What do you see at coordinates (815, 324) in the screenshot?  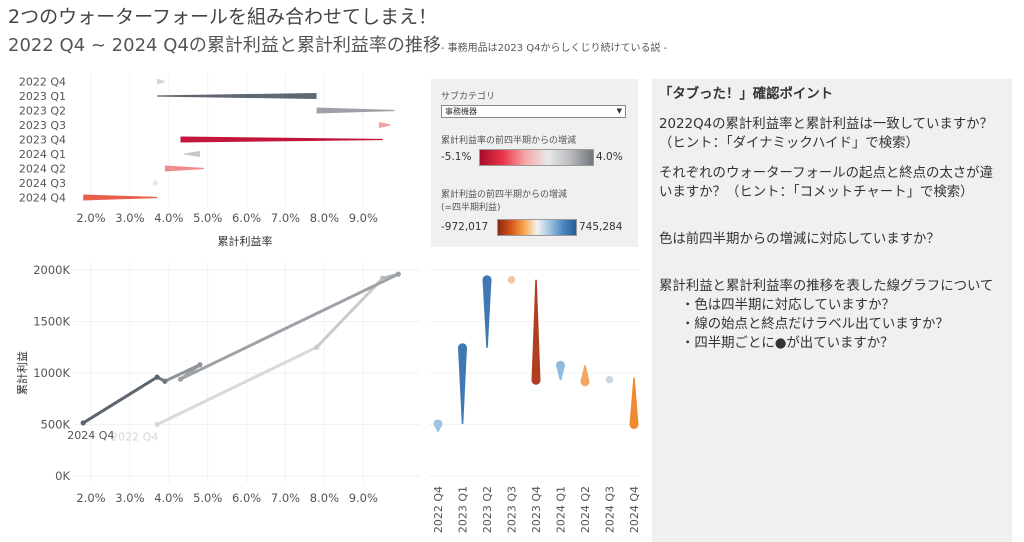 I see `checkpoint-q4-item: ・線の始点と終点だけラベル出ていますか？` at bounding box center [815, 324].